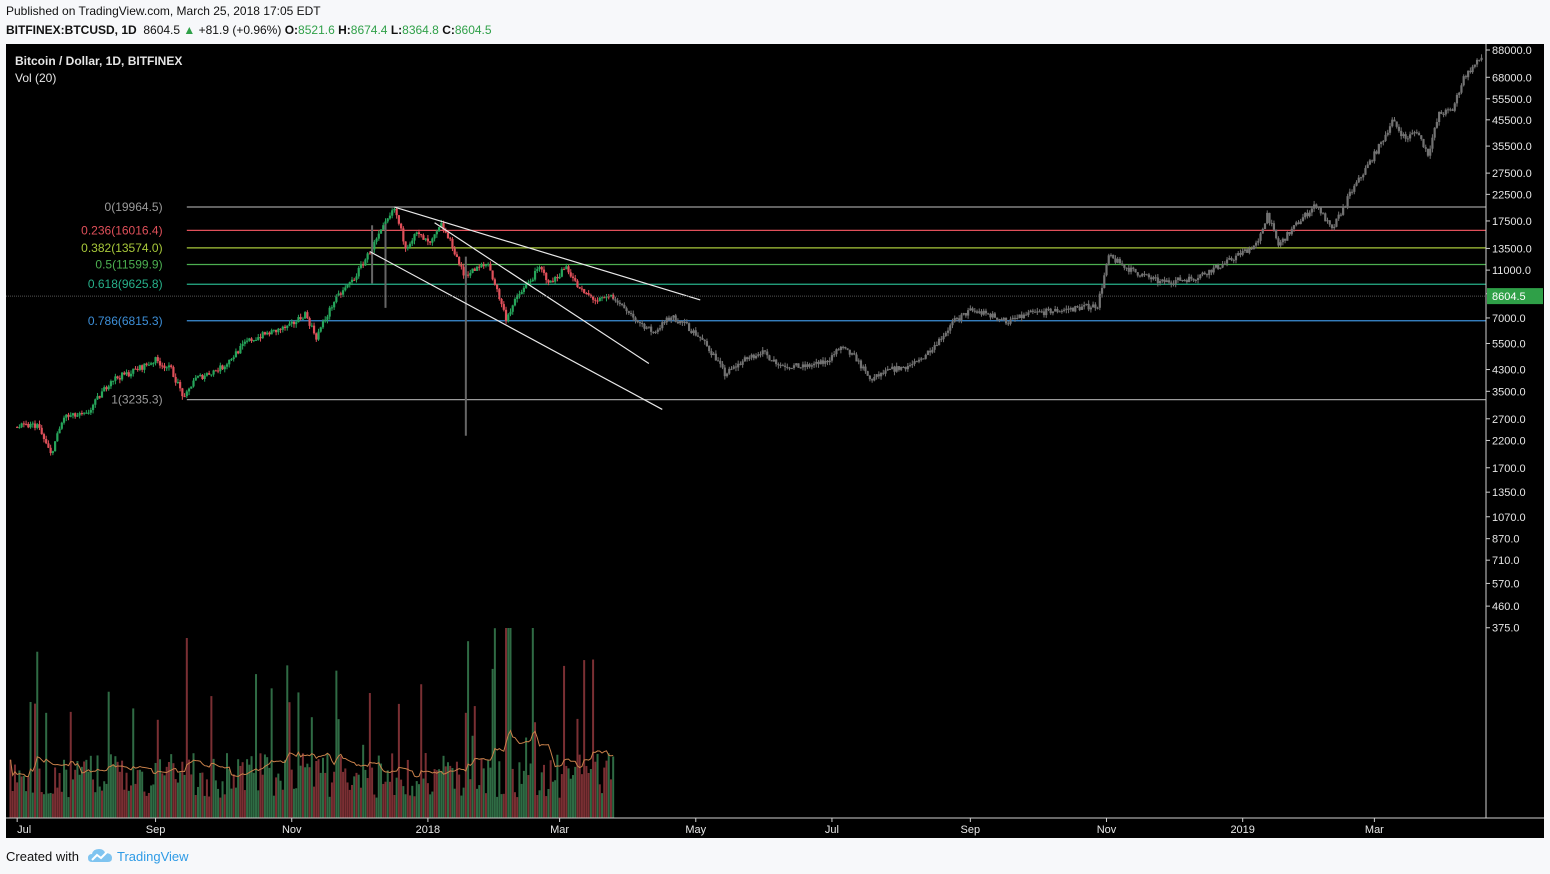 The image size is (1550, 874). I want to click on price-tick-label: 3500.0, so click(1509, 392).